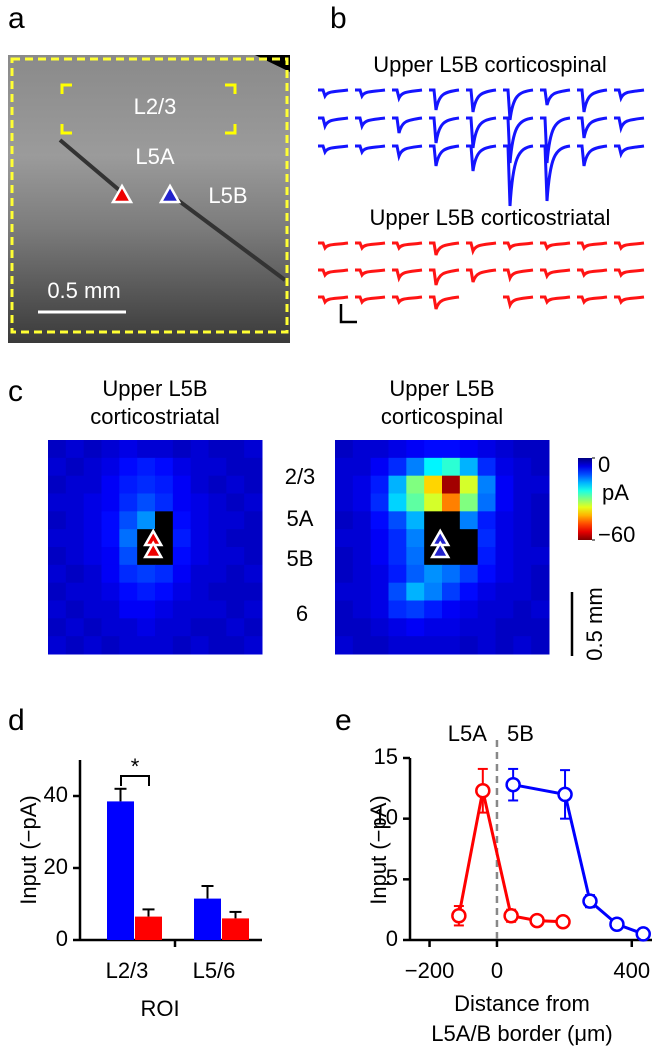 This screenshot has height=1050, width=654. What do you see at coordinates (154, 388) in the screenshot?
I see `map-title: Upper L5B` at bounding box center [154, 388].